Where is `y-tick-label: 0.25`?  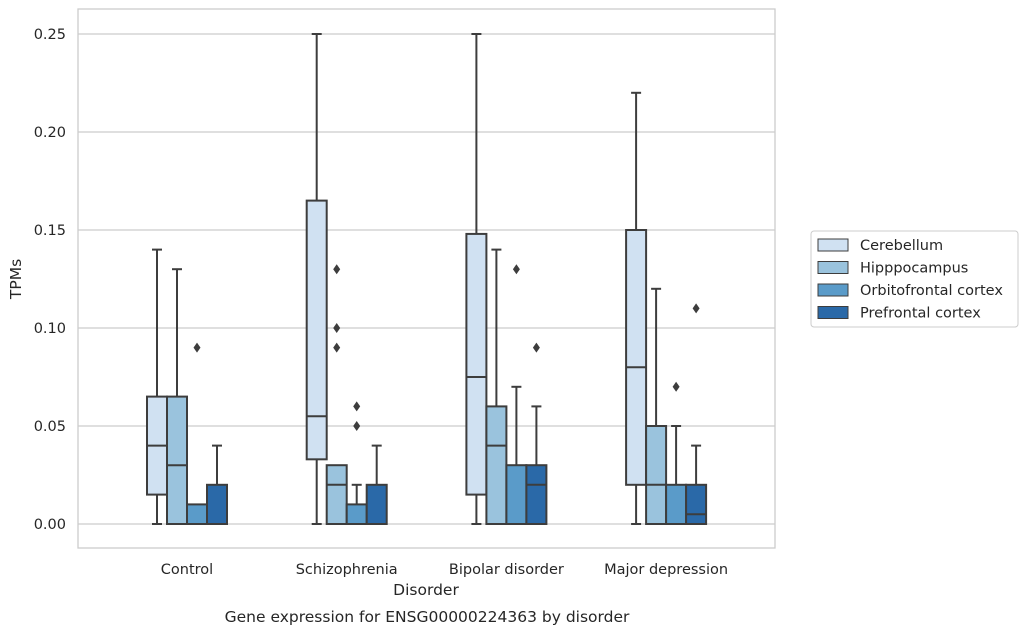 y-tick-label: 0.25 is located at coordinates (50, 35).